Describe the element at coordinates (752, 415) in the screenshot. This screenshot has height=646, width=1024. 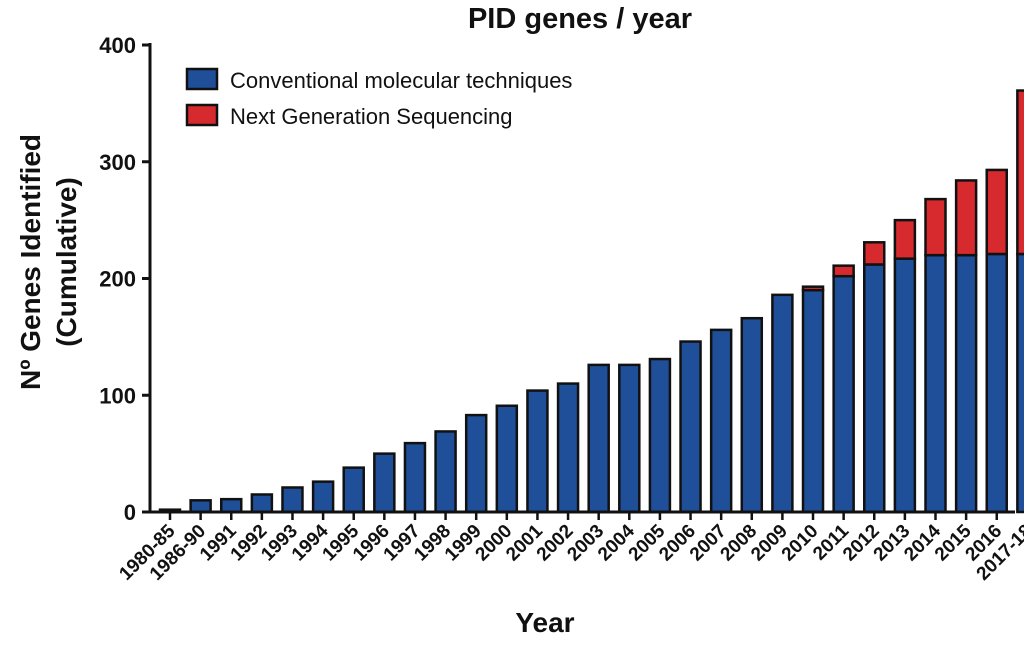
I see `bar-conventional-2008` at that location.